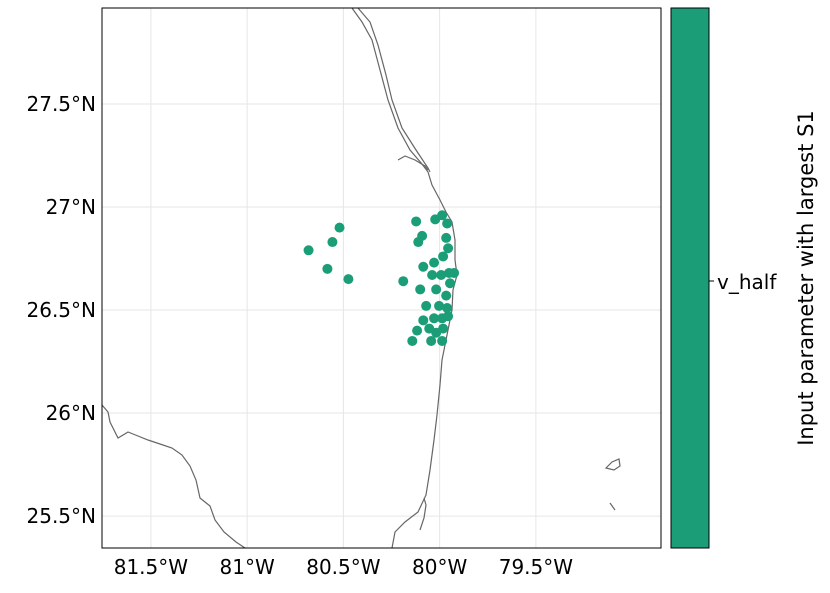  I want to click on y-tick-label: 26°N, so click(71, 413).